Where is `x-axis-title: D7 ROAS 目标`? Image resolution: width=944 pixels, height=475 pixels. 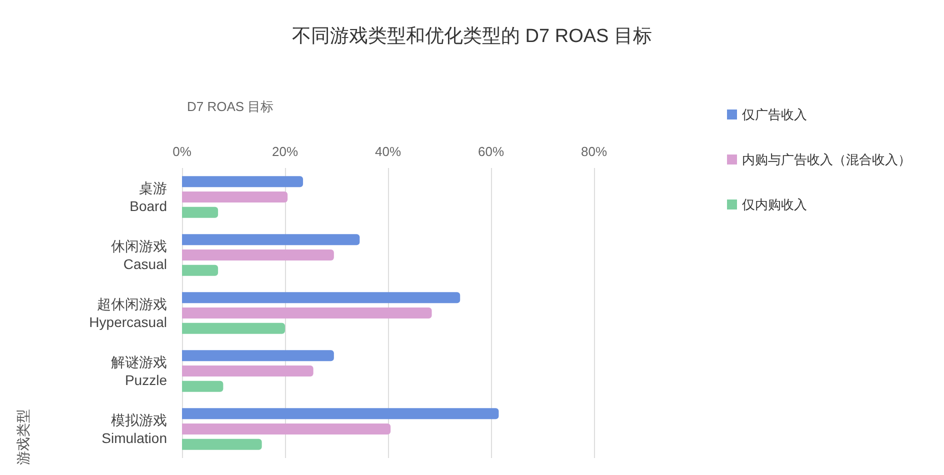 x-axis-title: D7 ROAS 目标 is located at coordinates (230, 106).